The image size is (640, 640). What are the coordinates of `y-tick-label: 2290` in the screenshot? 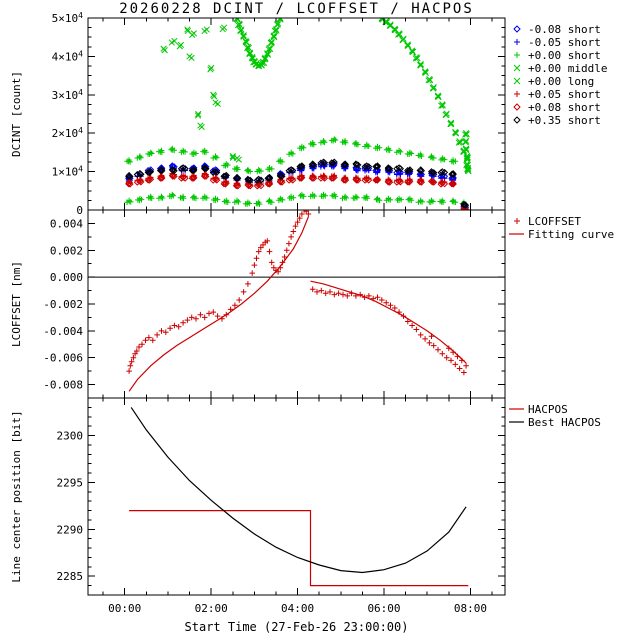 It's located at (70, 529).